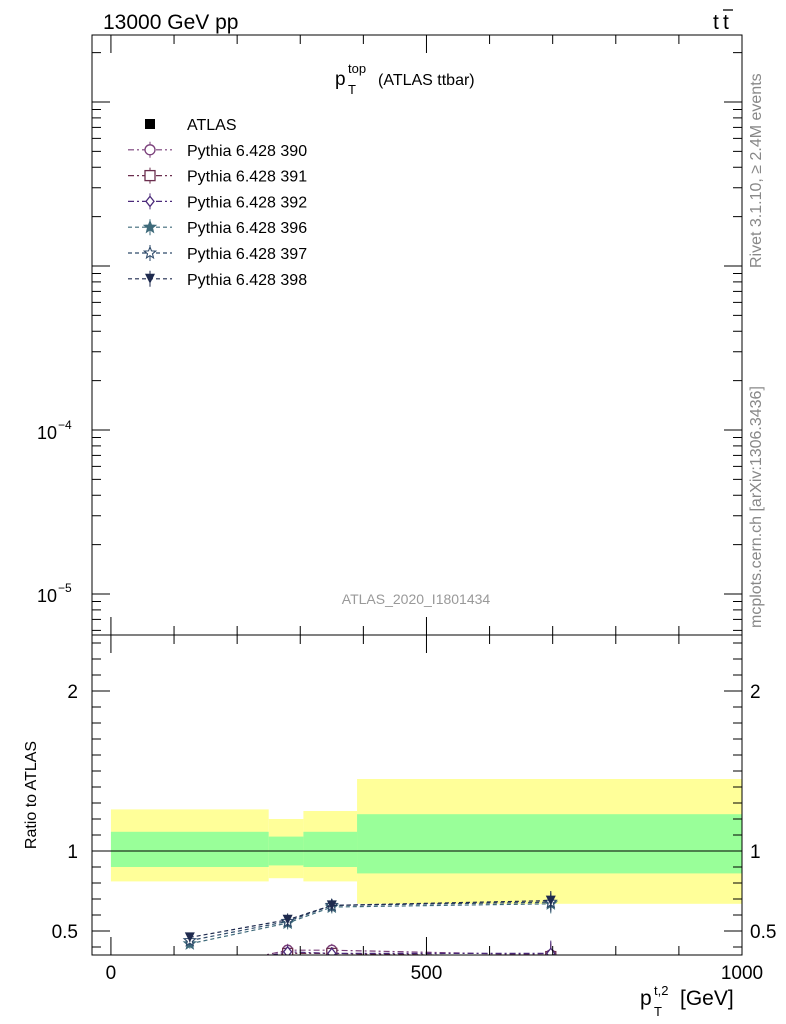  What do you see at coordinates (247, 151) in the screenshot?
I see `legend-label: Pythia 6.428 390` at bounding box center [247, 151].